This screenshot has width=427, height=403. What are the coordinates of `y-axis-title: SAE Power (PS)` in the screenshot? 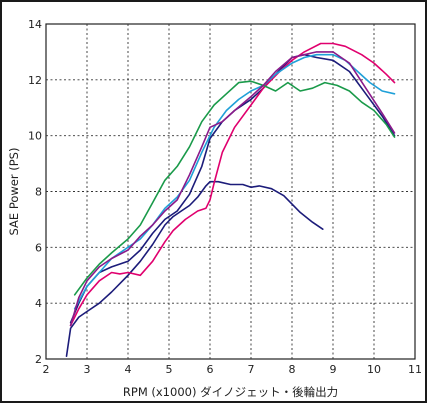 It's located at (14, 192).